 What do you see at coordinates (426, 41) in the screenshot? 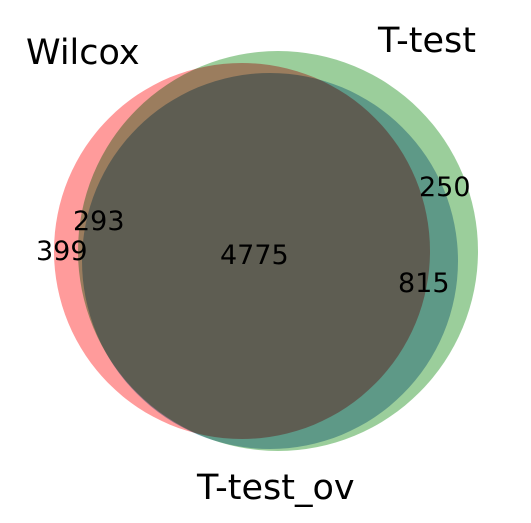
I see `set-label-ttest: T-test` at bounding box center [426, 41].